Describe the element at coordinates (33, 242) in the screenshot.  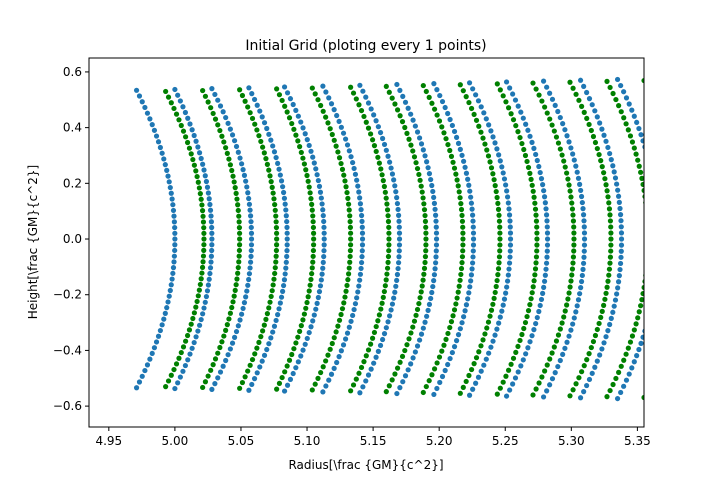
I see `y-axis-label: Height[\frac {GM}{c^2}]` at that location.